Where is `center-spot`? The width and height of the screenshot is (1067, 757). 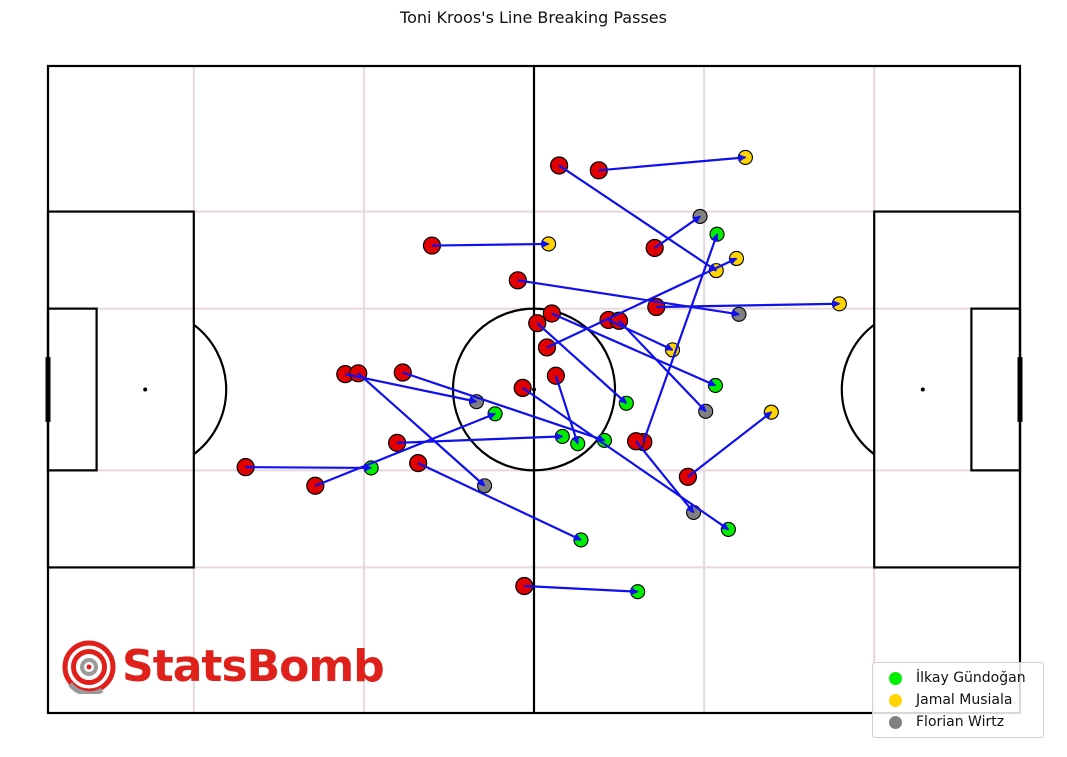 center-spot is located at coordinates (534, 389).